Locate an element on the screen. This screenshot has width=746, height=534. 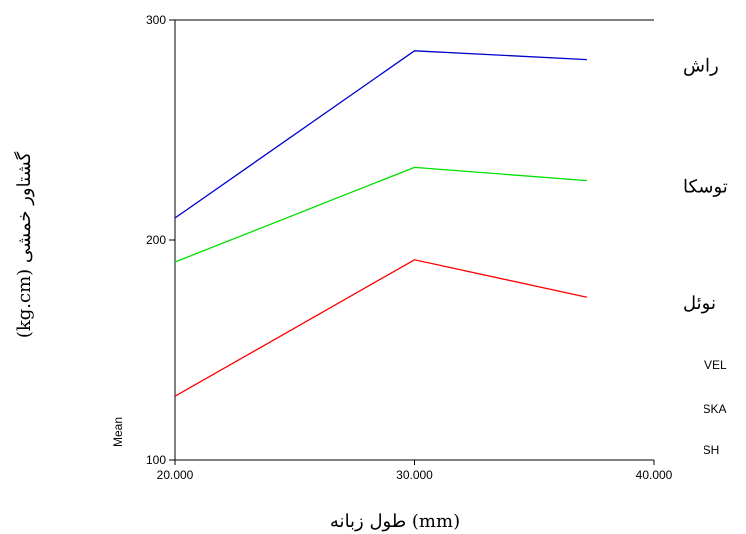
y-tick-label: 100 is located at coordinates (156, 460).